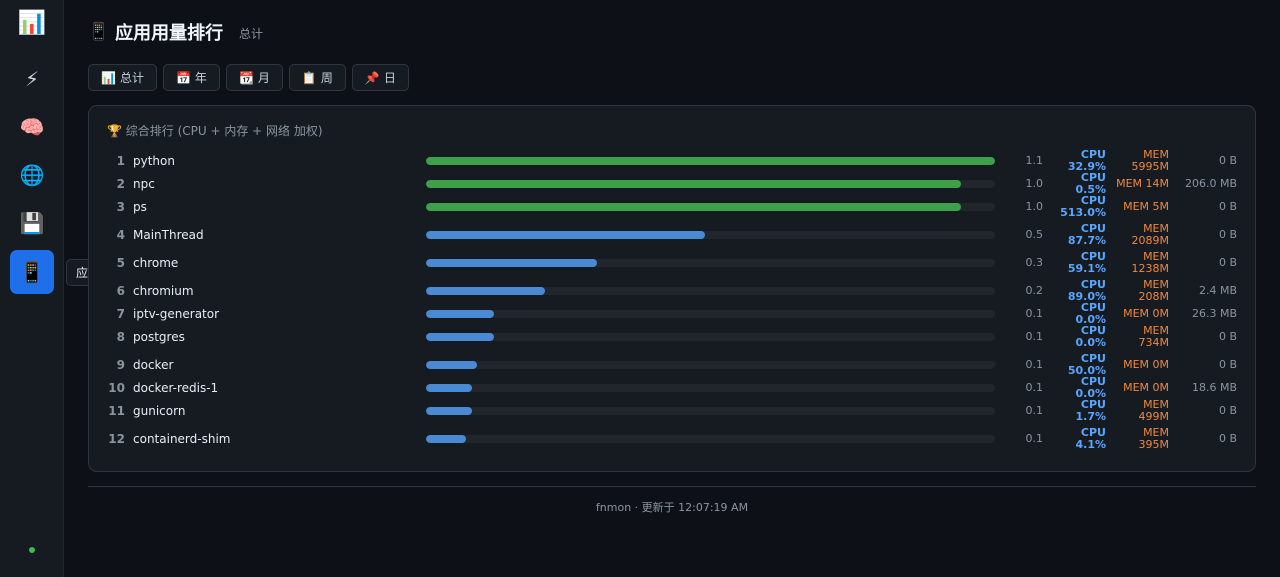 This screenshot has width=1280, height=577. I want to click on calendar-month-icon: 📆, so click(246, 77).